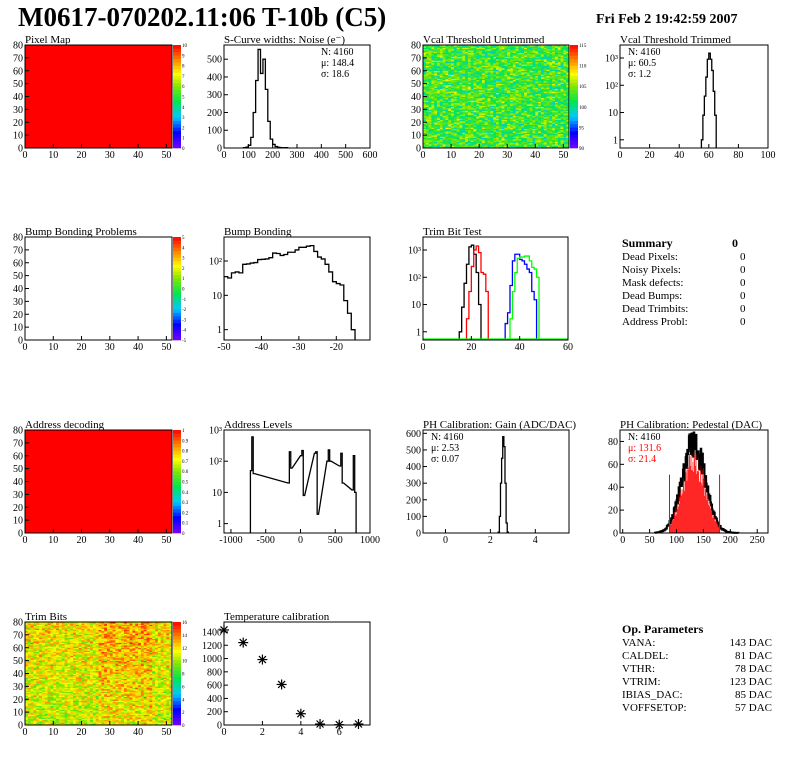 The width and height of the screenshot is (796, 772). What do you see at coordinates (694, 481) in the screenshot?
I see `plot-frame` at bounding box center [694, 481].